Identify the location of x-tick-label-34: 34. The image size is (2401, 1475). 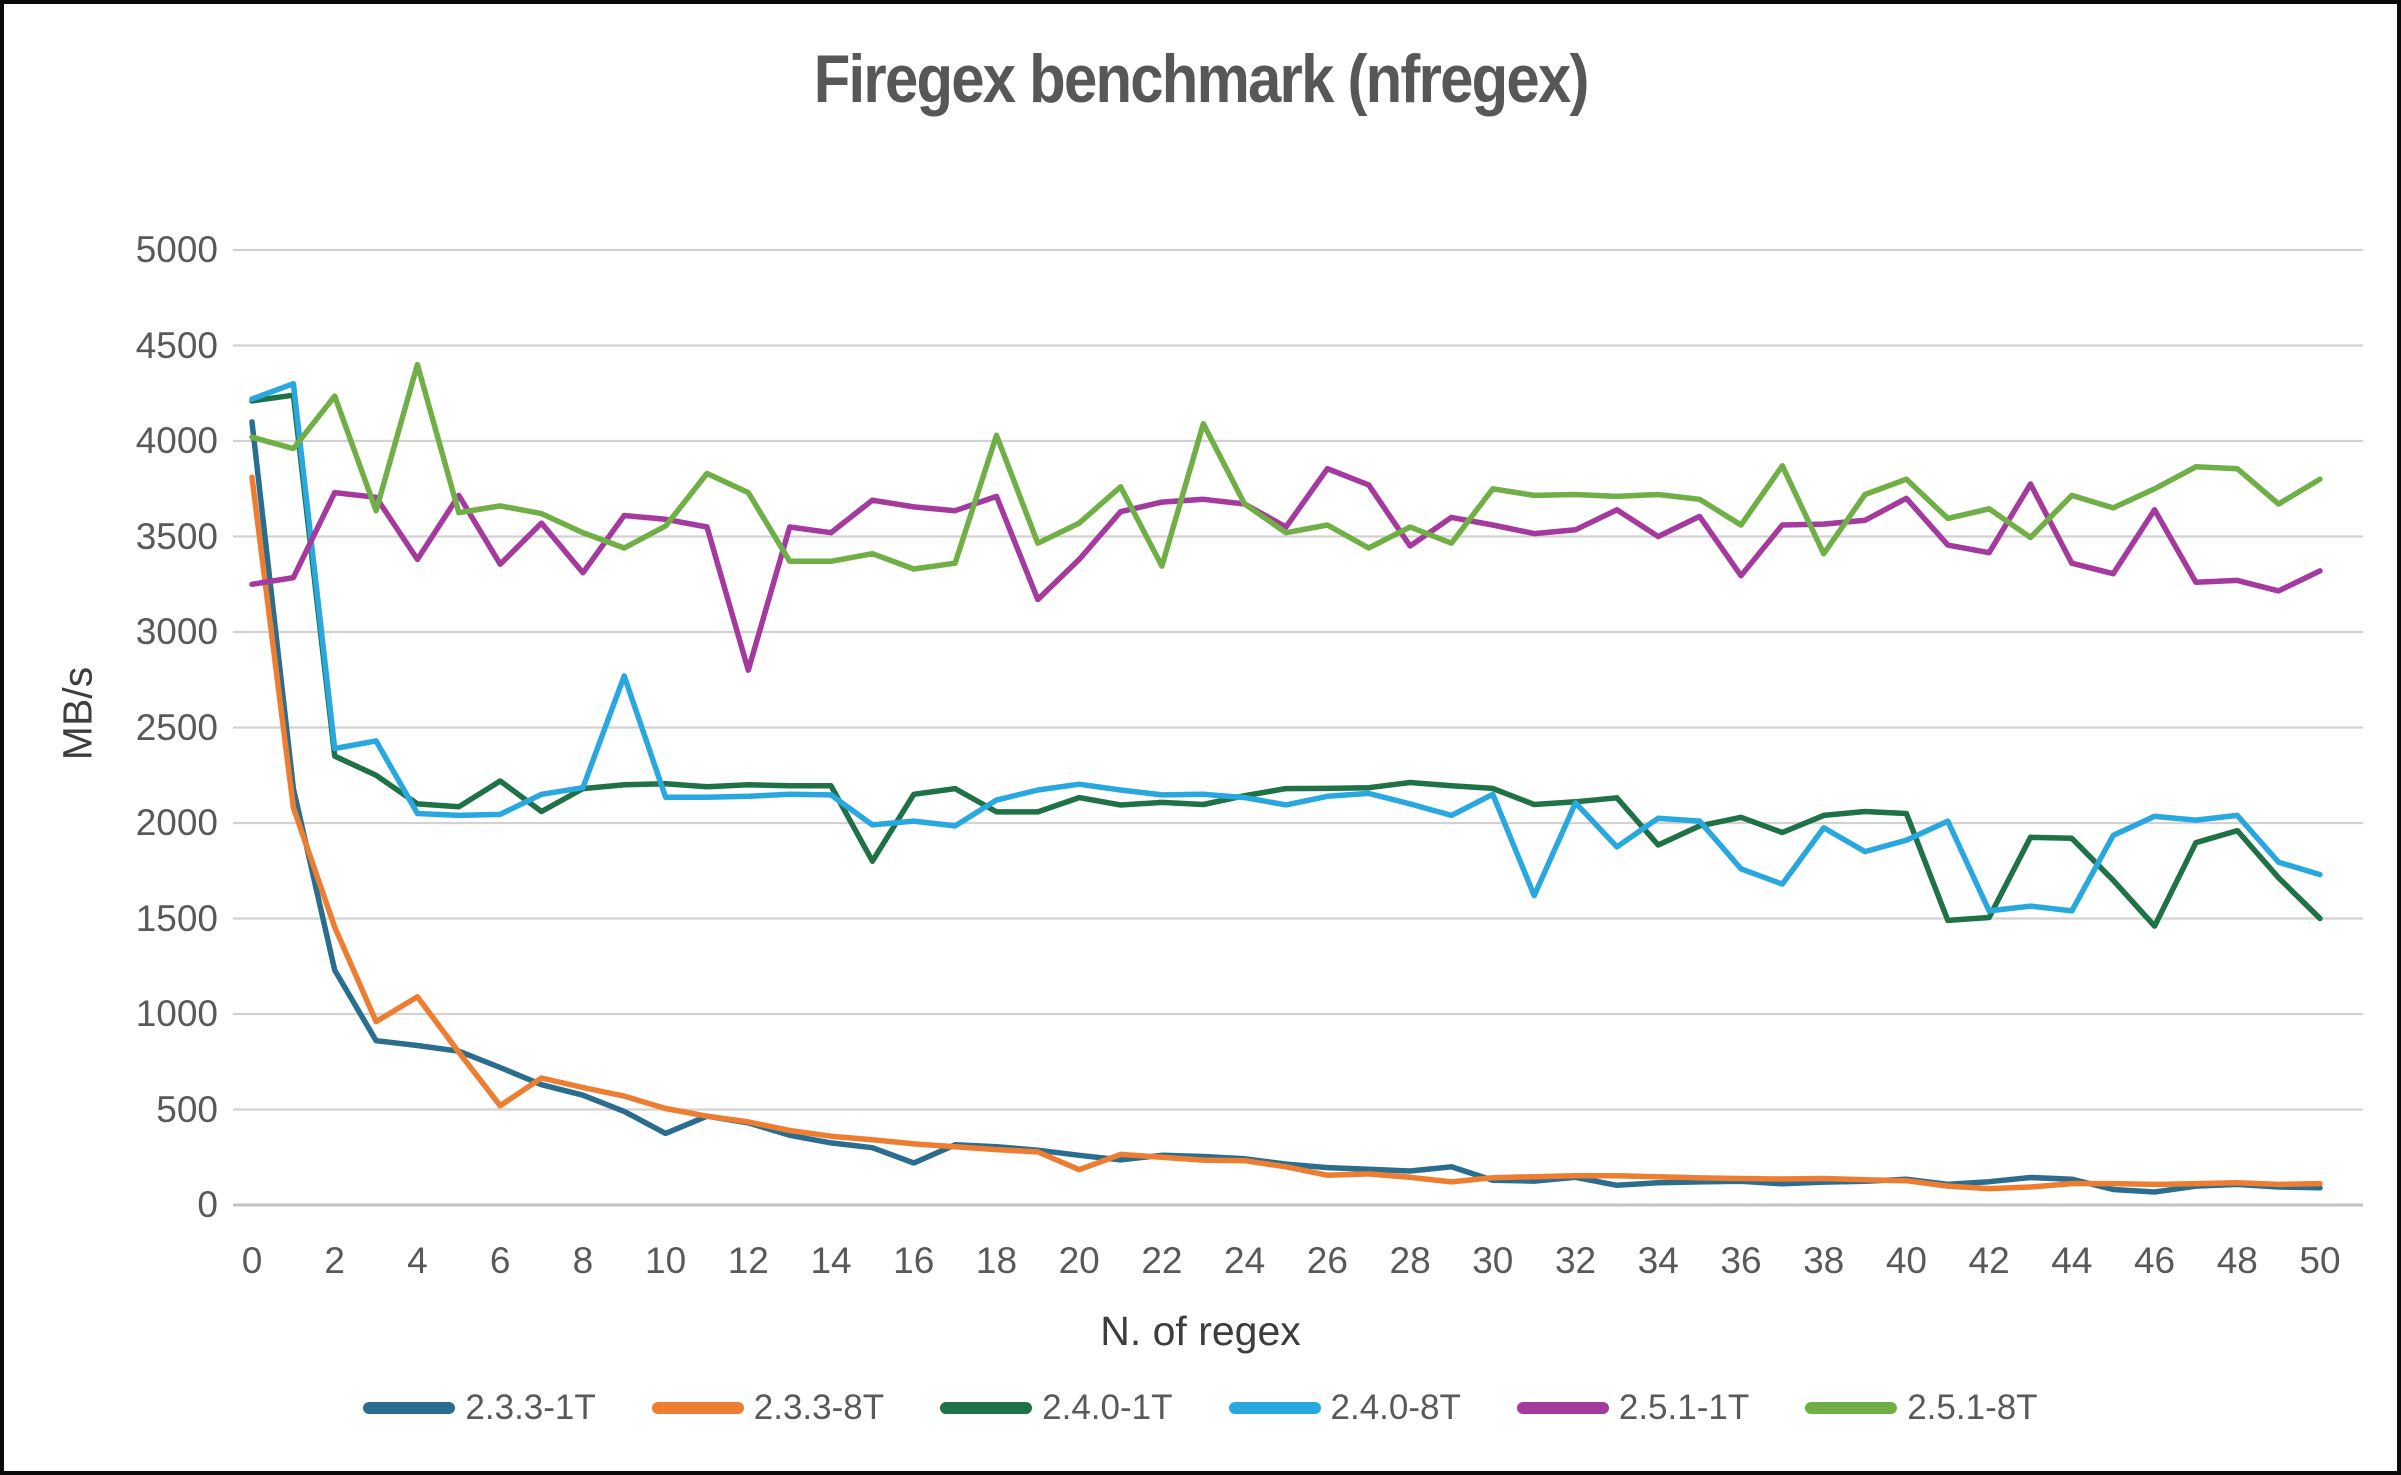
(1658, 1260).